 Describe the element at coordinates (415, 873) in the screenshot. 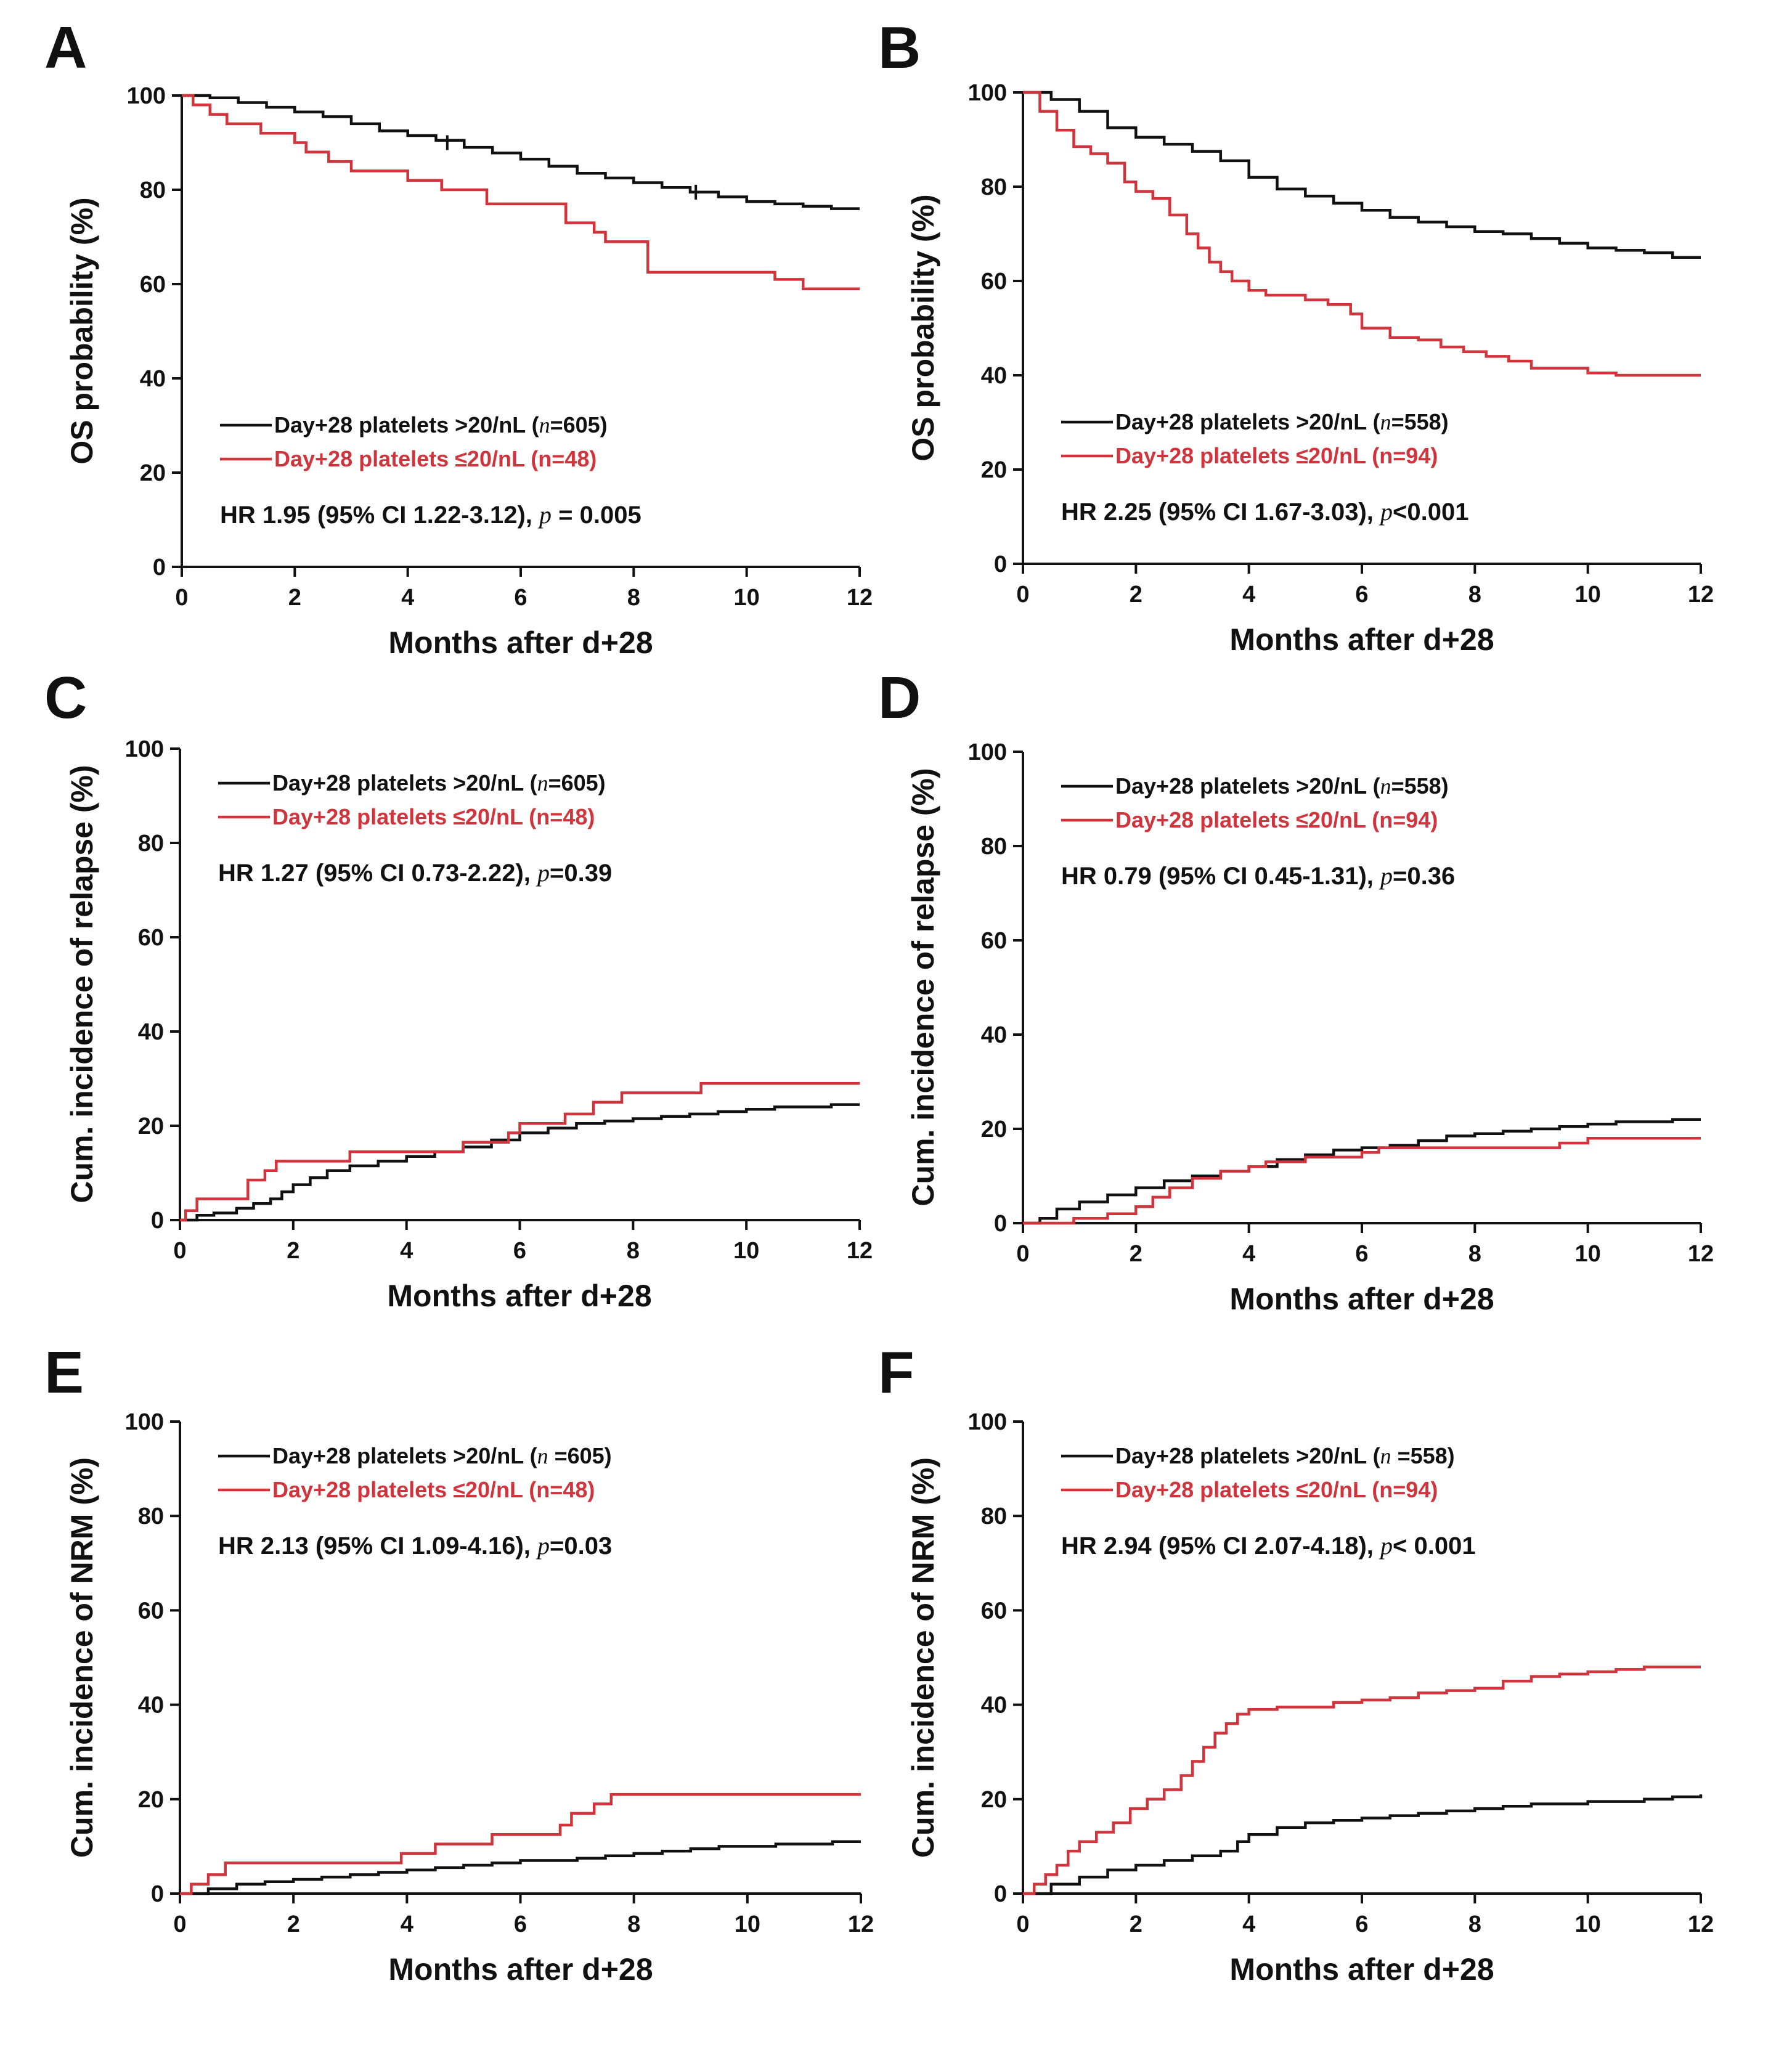

I see `hazard-ratio-annotation: HR 1.27 (95% CI 0.73-2.22), p=0.39` at that location.